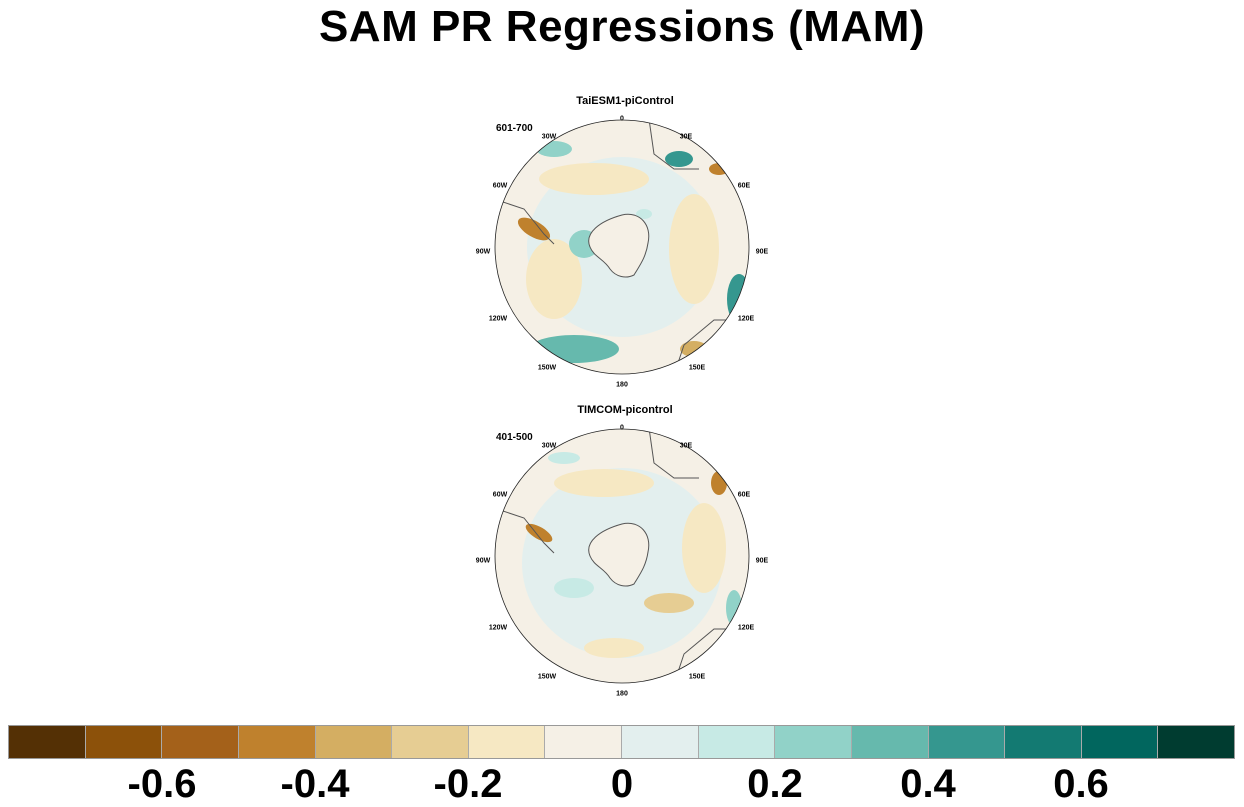 The width and height of the screenshot is (1244, 807). Describe the element at coordinates (928, 784) in the screenshot. I see `colorbar-tick: 0.4` at that location.